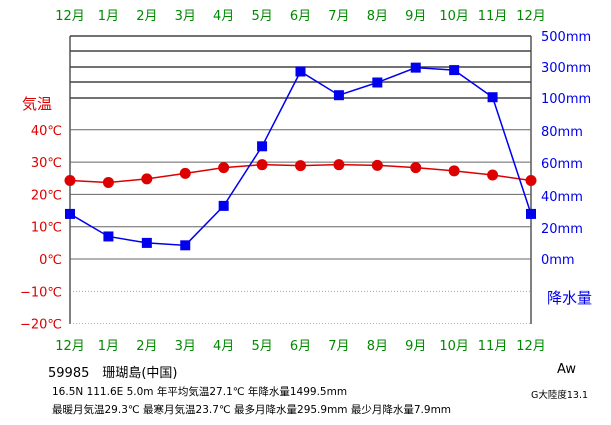 This screenshot has width=611, height=425. What do you see at coordinates (562, 132) in the screenshot?
I see `precipitation-tick-label: 80mm` at bounding box center [562, 132].